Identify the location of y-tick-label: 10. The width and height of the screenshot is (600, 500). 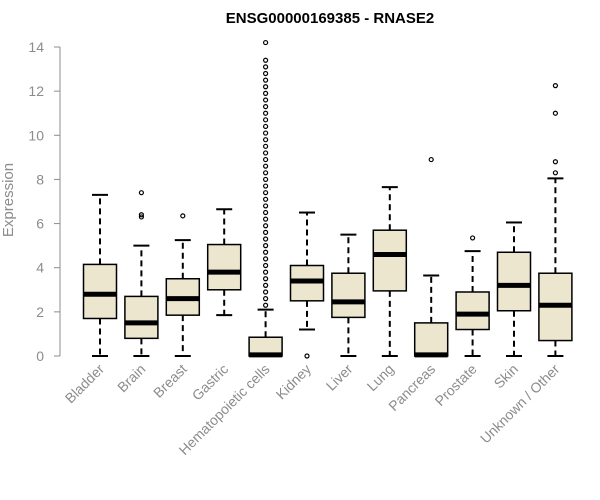
(36, 135).